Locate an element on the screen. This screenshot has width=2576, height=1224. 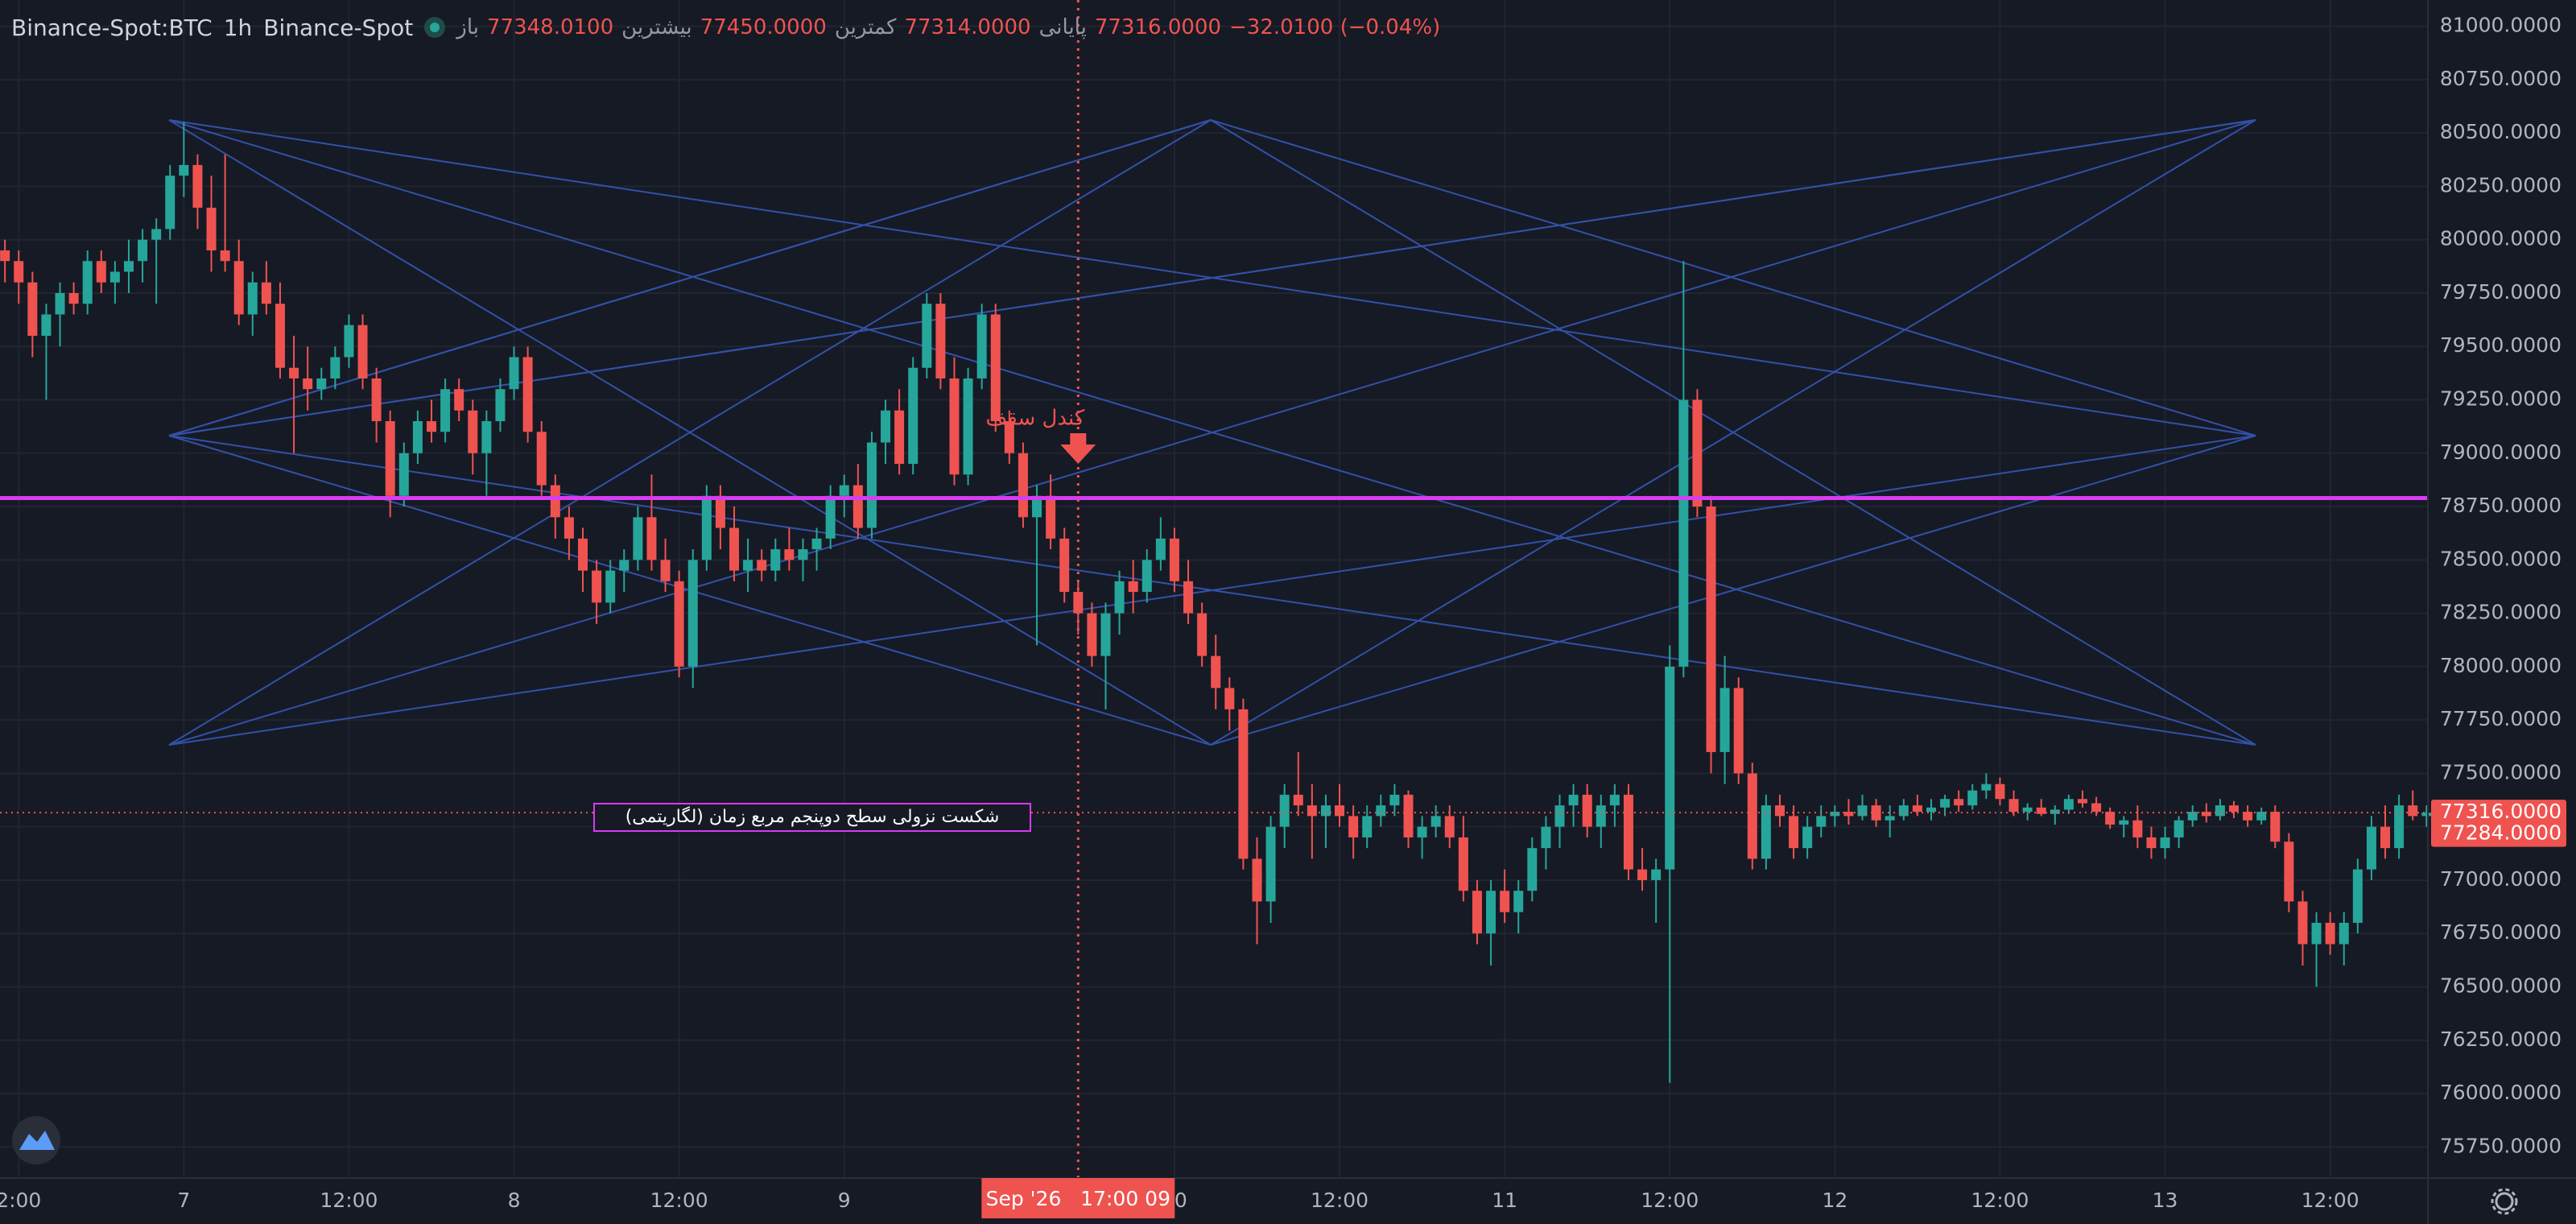
y-tick-label: 77750.0000 is located at coordinates (2501, 718).